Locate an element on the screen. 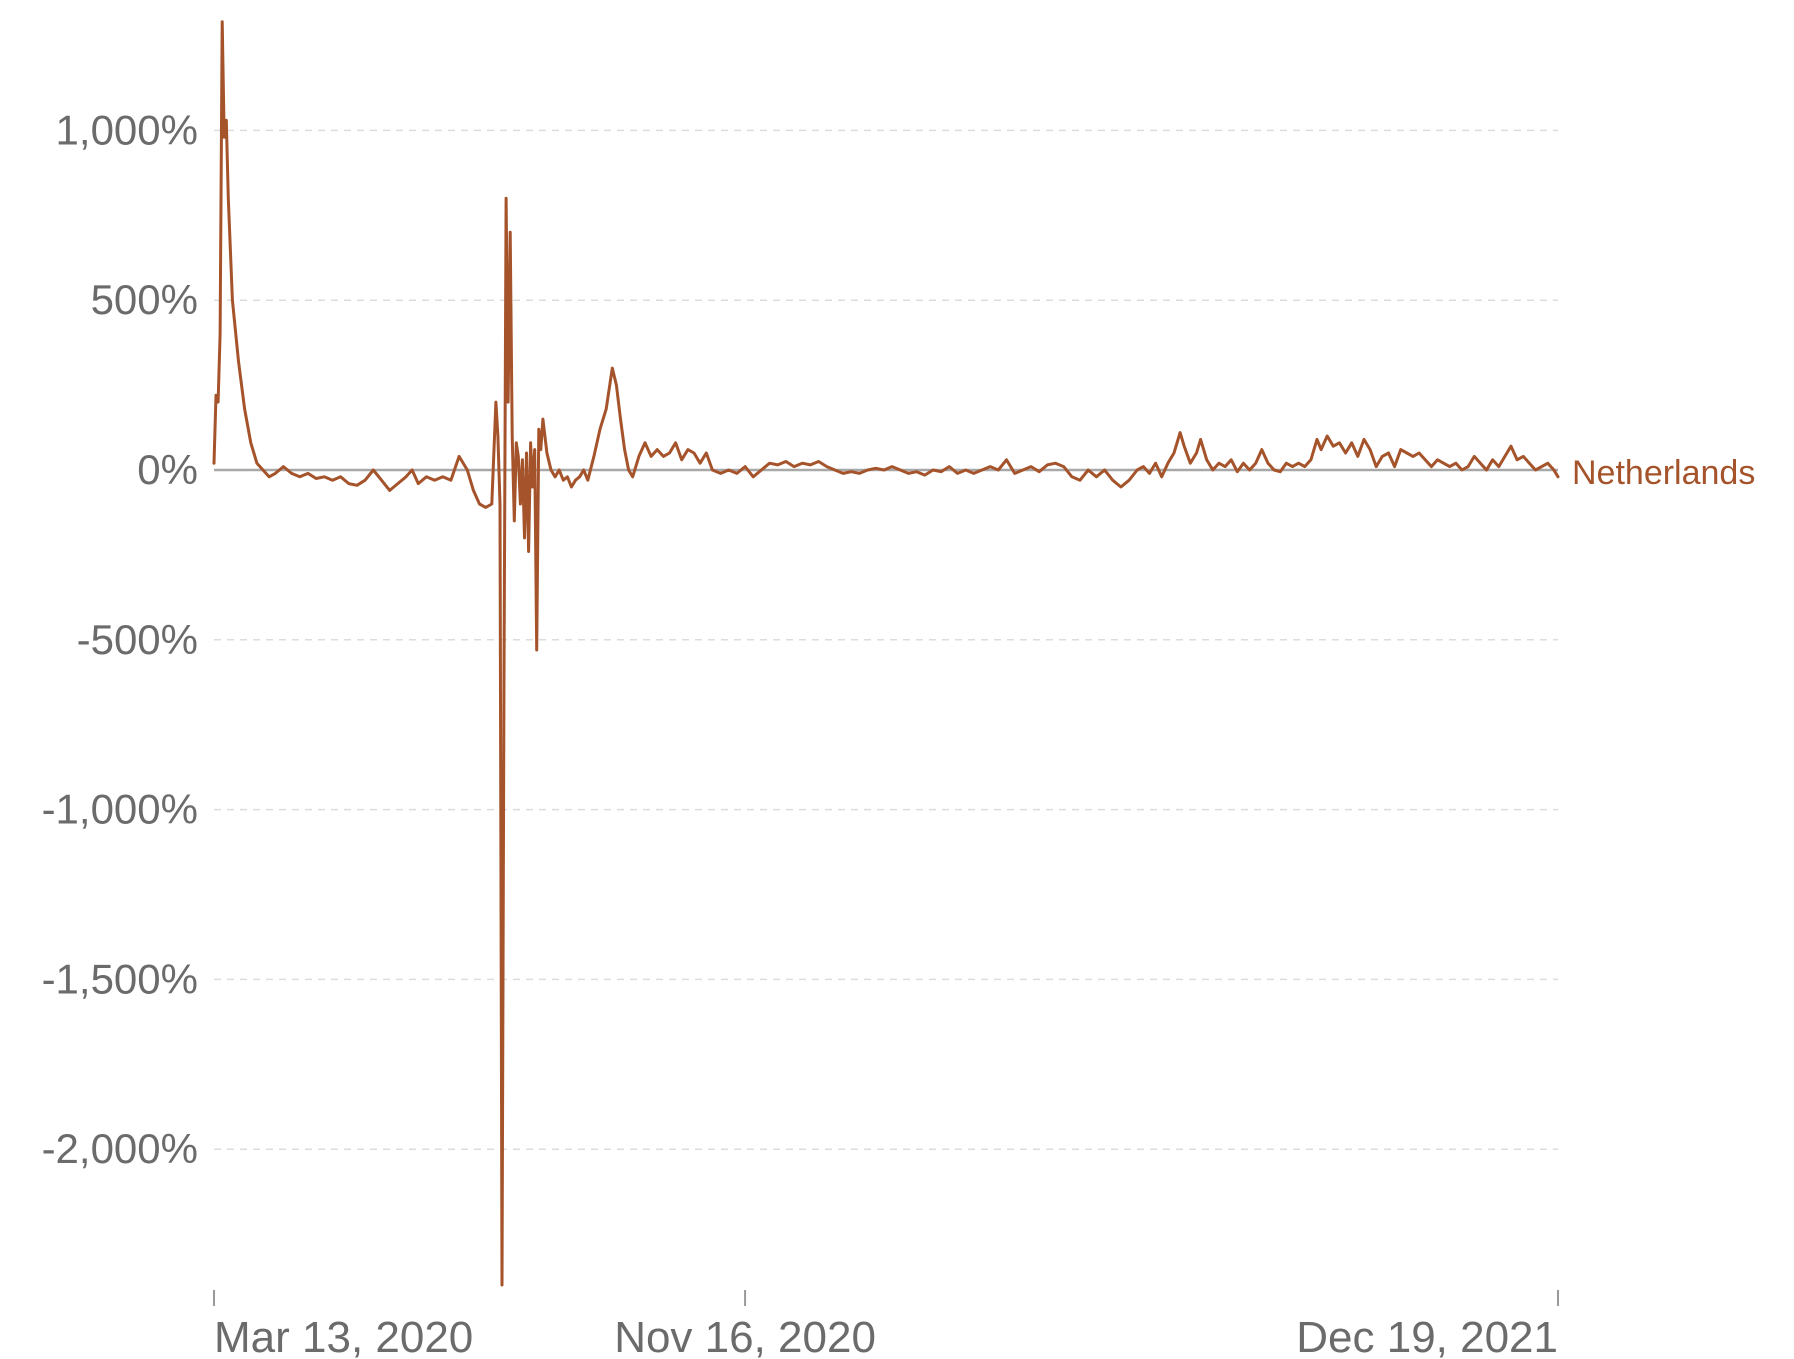 This screenshot has width=1794, height=1359. series-label: Netherlands is located at coordinates (1663, 473).